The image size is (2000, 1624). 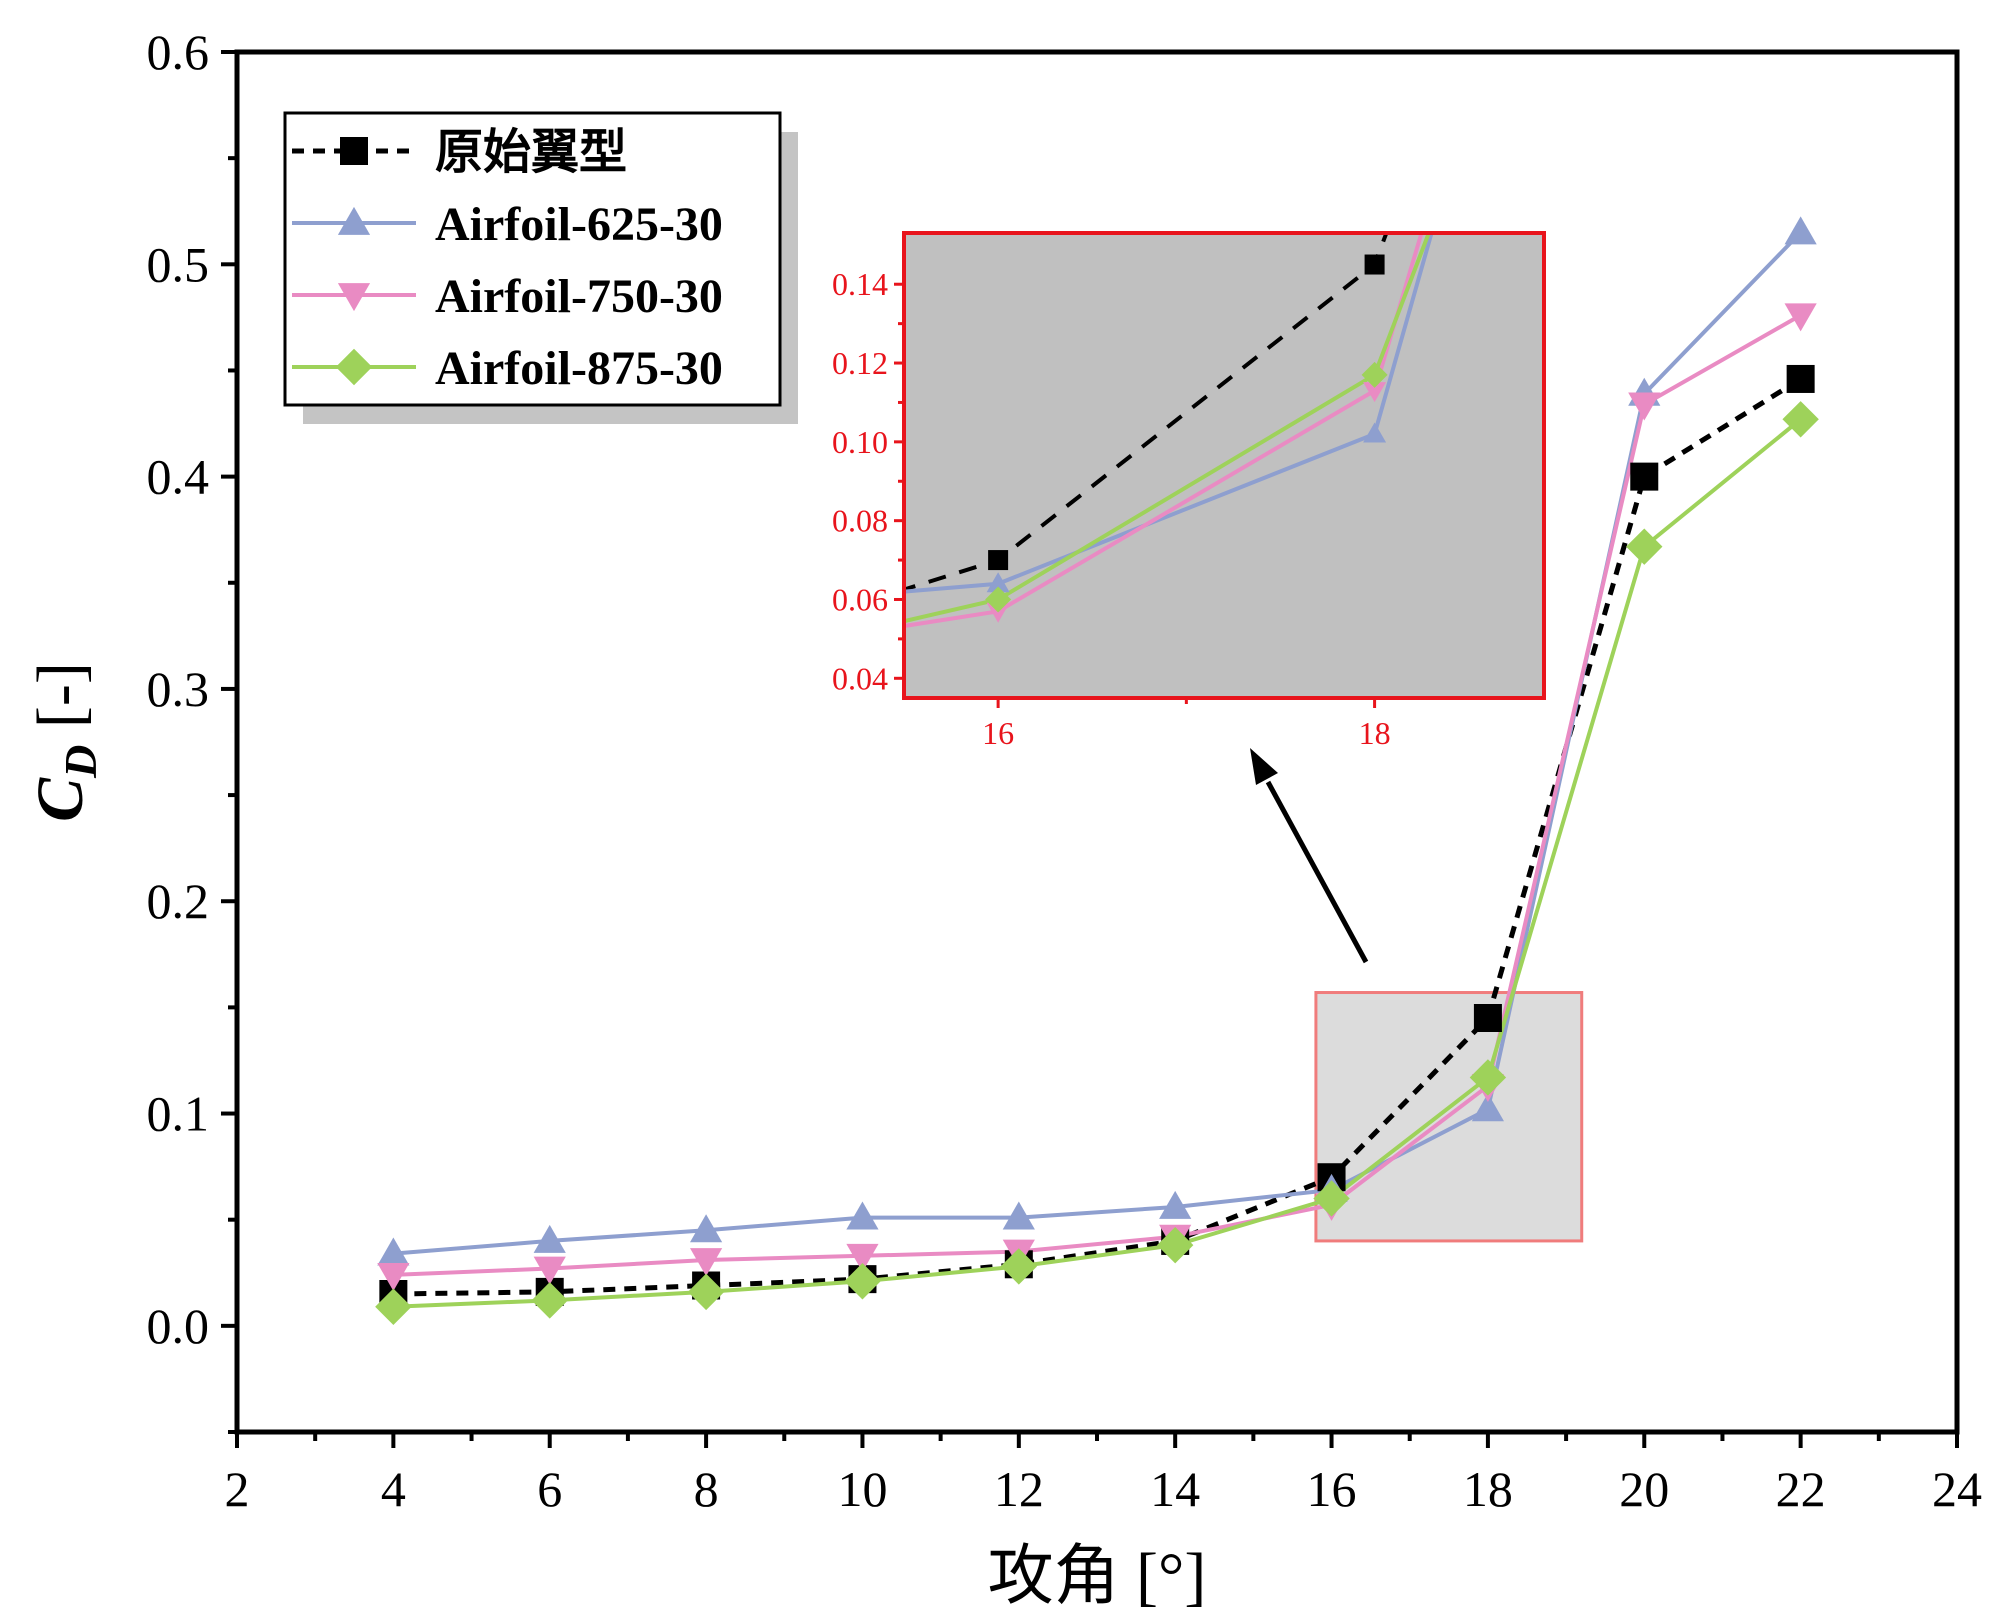 What do you see at coordinates (178, 1326) in the screenshot?
I see `y-tick-label: 0.0` at bounding box center [178, 1326].